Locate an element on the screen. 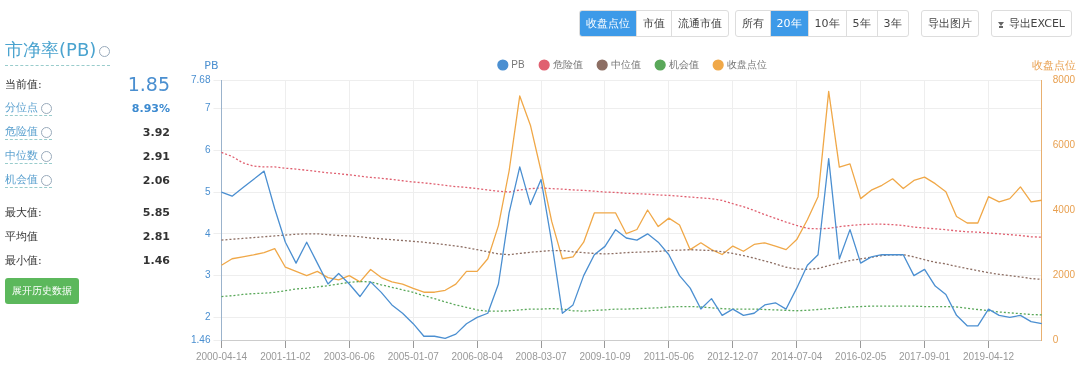  text: 20年 is located at coordinates (789, 23).